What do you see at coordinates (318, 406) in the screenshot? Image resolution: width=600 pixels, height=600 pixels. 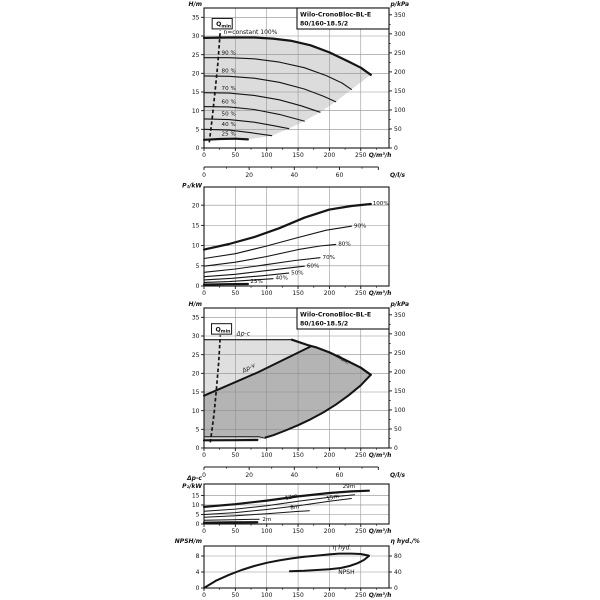 I see `curve-lower-limit` at bounding box center [318, 406].